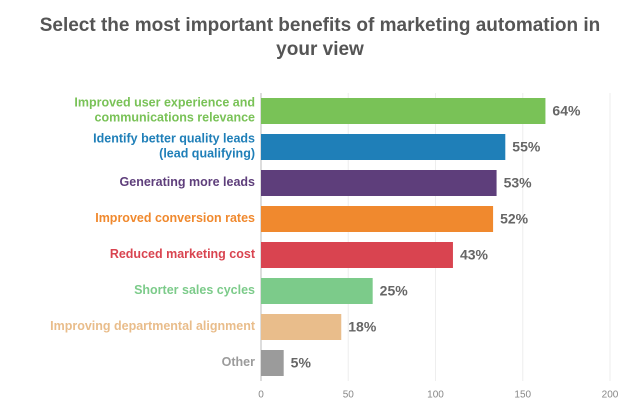  Describe the element at coordinates (188, 182) in the screenshot. I see `category-label: Generating more leads` at that location.